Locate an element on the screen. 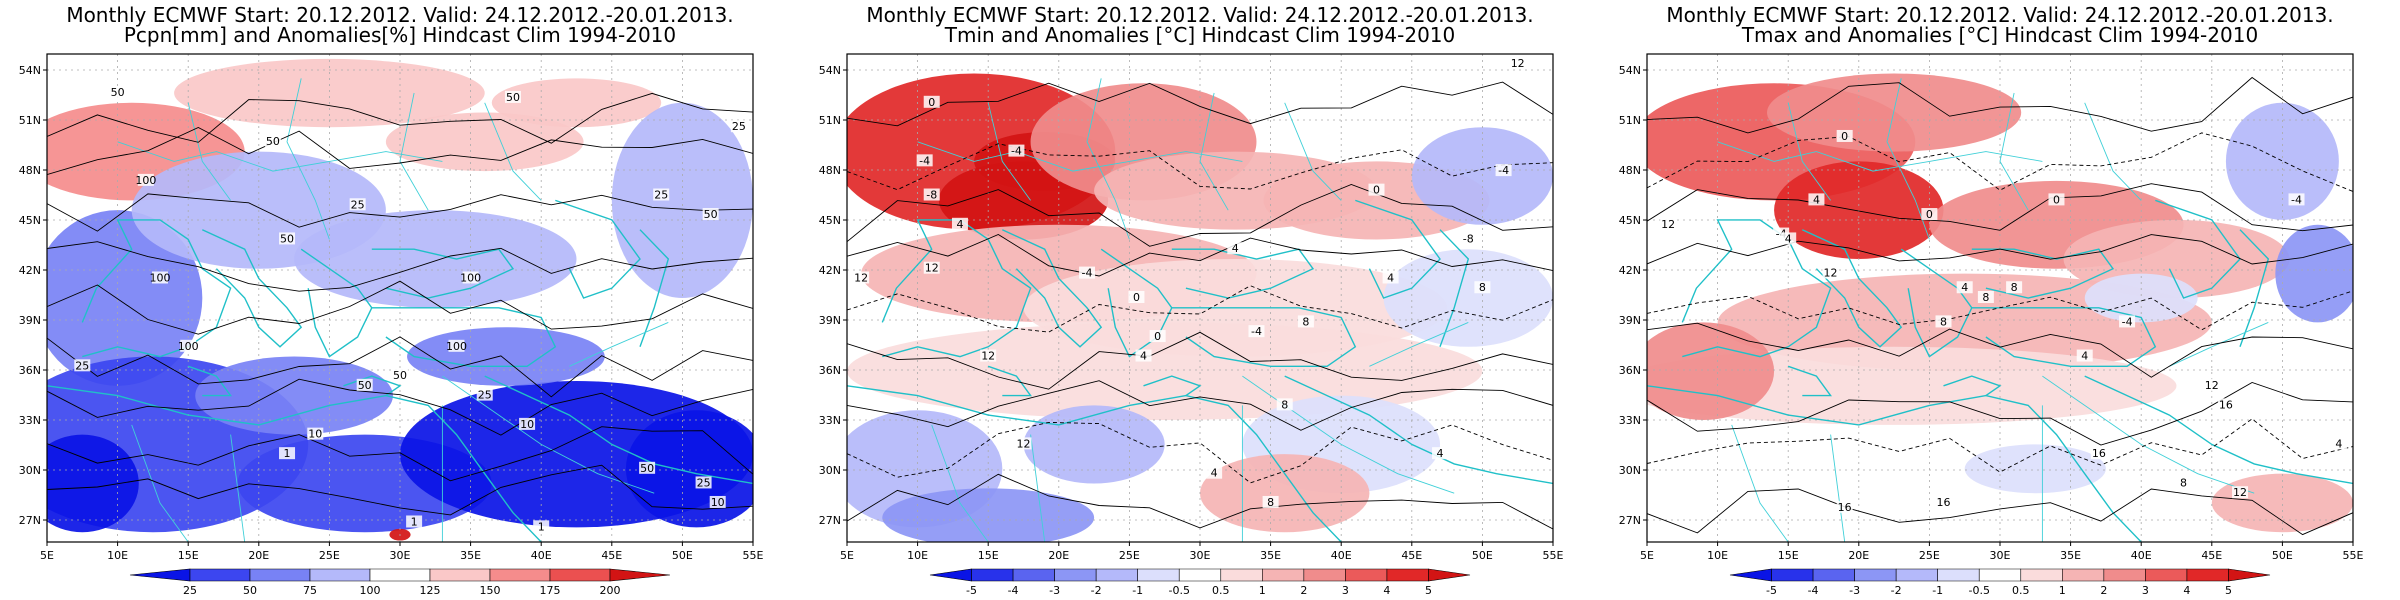 The height and width of the screenshot is (600, 2400). colorbar-label: 5 is located at coordinates (1428, 590).